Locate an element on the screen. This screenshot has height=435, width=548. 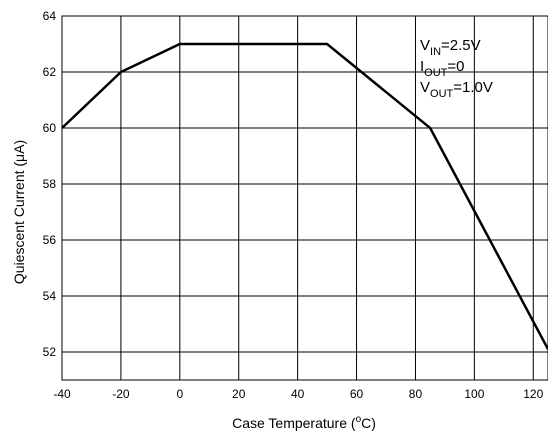
y-tick-label: 52 is located at coordinates (50, 352).